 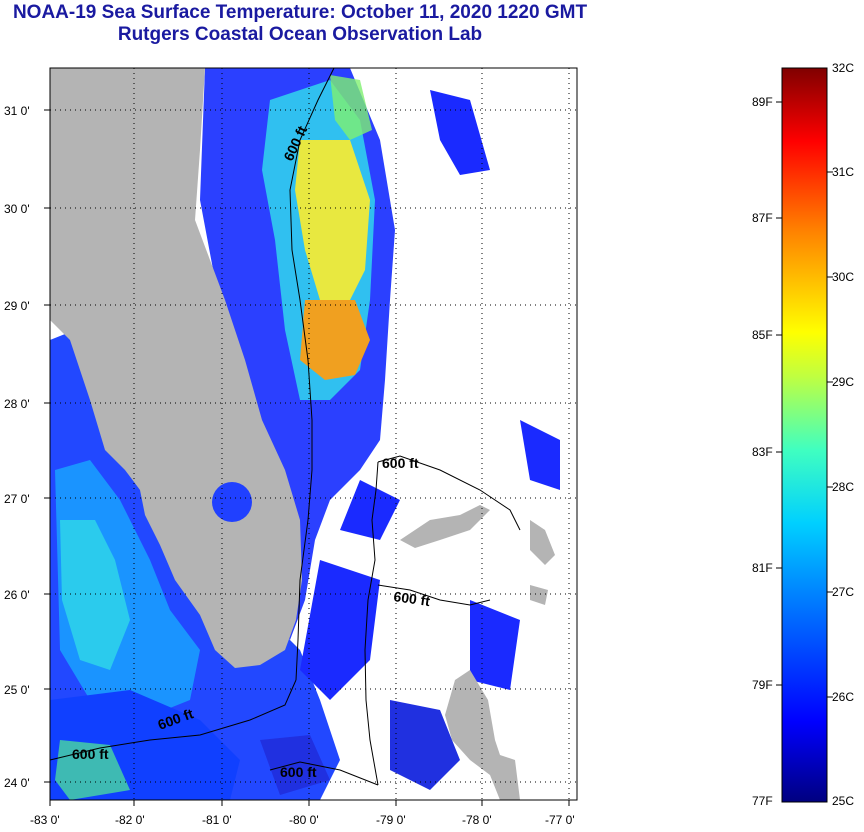 What do you see at coordinates (17, 111) in the screenshot?
I see `lat-label: 31 0'` at bounding box center [17, 111].